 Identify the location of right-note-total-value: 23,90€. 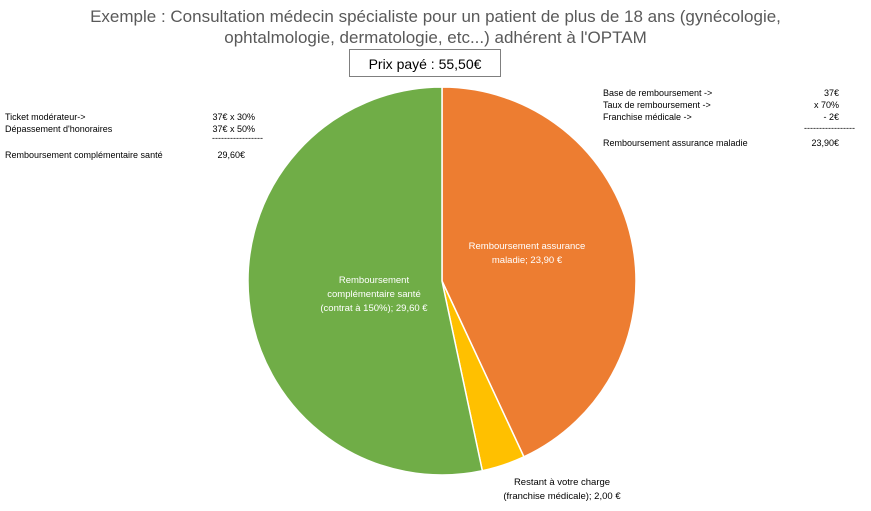
(825, 143).